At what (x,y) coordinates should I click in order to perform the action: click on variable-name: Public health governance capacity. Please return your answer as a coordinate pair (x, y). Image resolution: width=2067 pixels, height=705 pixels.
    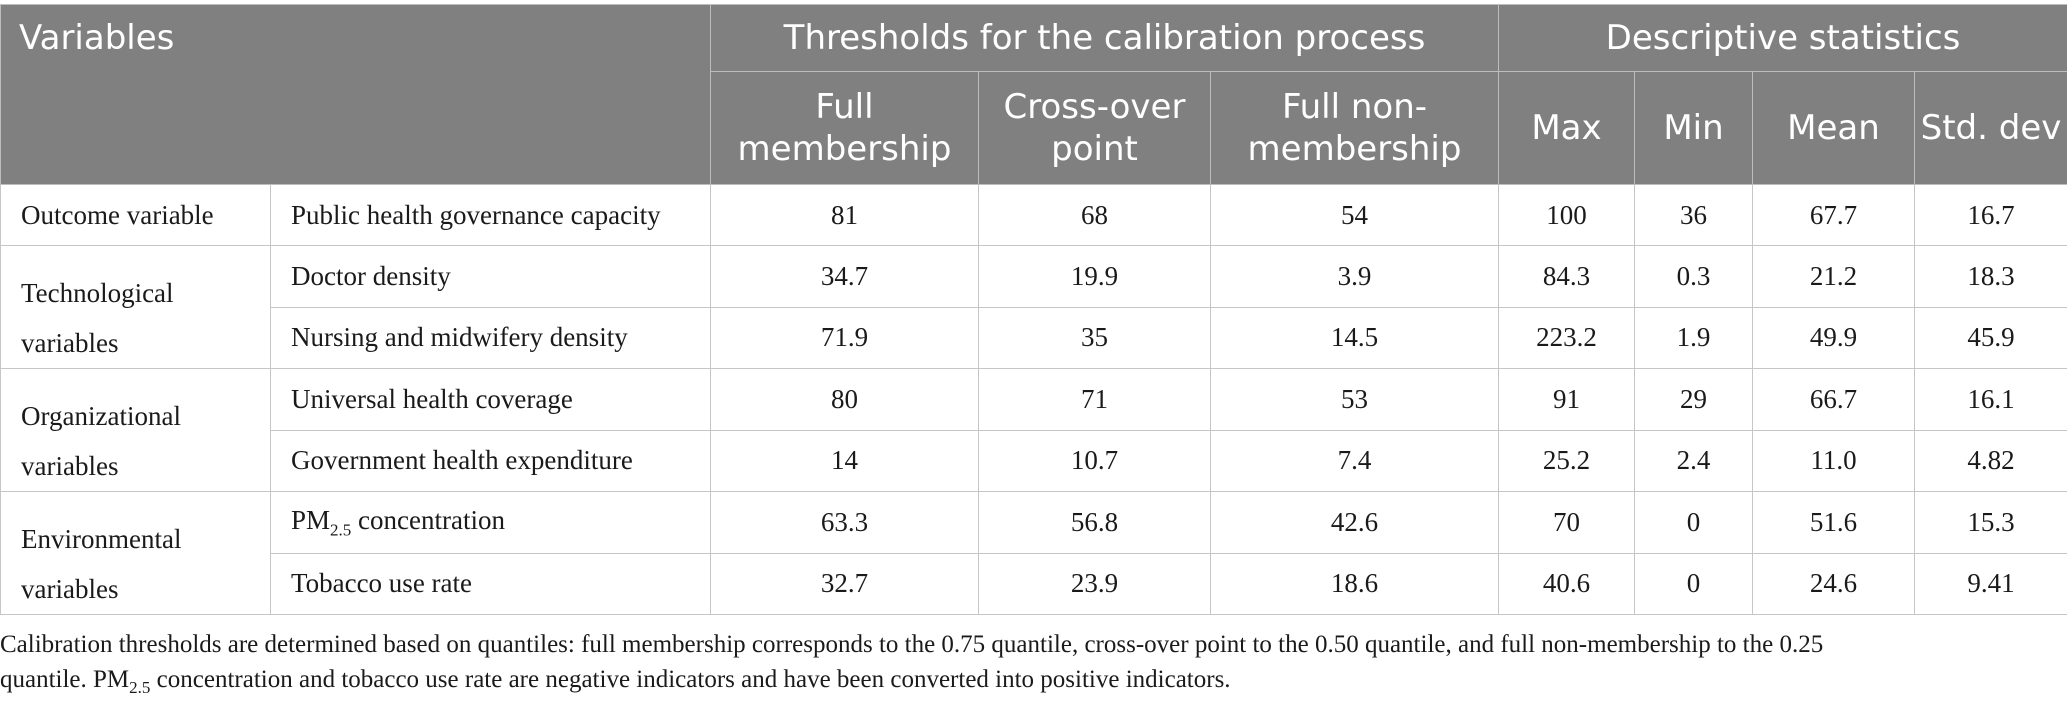
    Looking at the image, I should click on (491, 215).